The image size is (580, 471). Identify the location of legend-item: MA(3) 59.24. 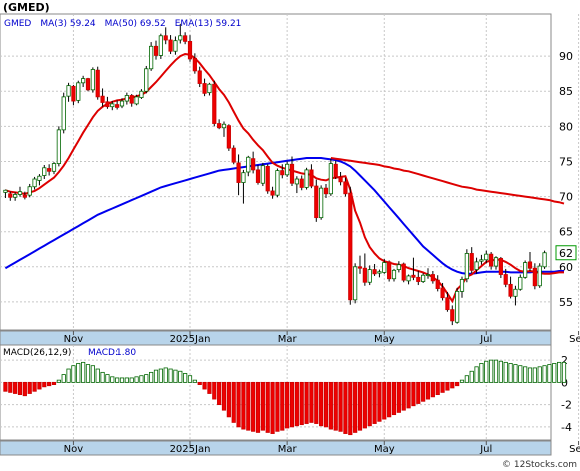
(68, 24).